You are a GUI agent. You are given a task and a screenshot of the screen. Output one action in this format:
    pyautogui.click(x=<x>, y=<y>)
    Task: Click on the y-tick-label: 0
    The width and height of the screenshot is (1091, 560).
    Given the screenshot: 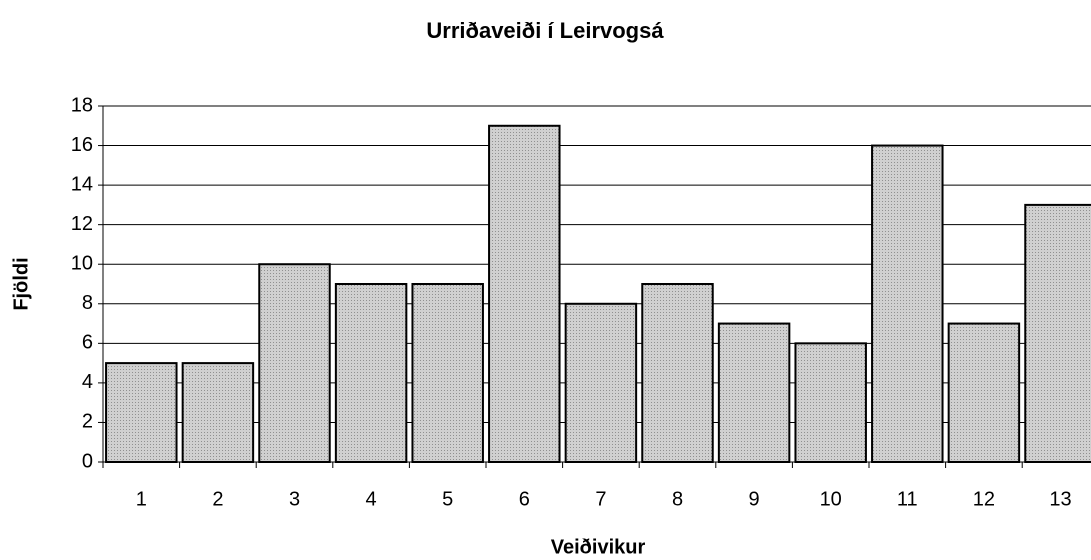 What is the action you would take?
    pyautogui.click(x=87, y=461)
    